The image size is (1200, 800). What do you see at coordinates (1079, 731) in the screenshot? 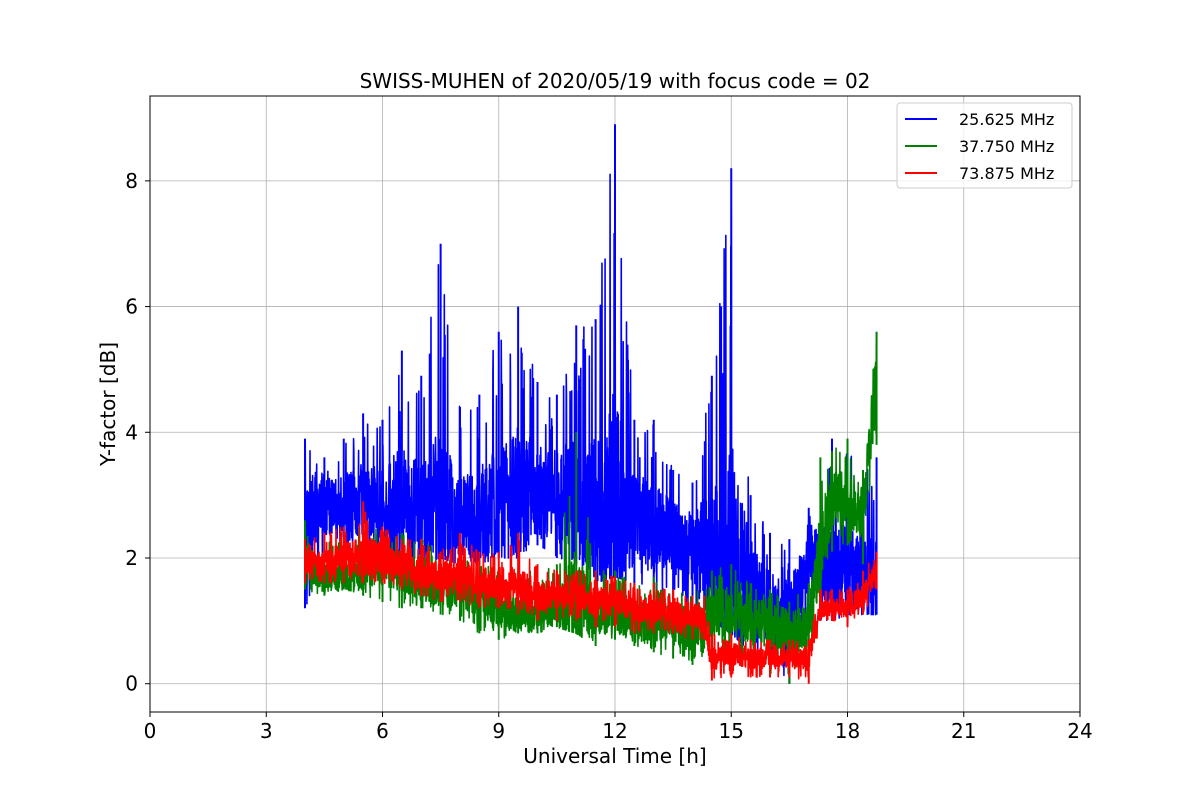
I see `x-tick-label: 24` at bounding box center [1079, 731].